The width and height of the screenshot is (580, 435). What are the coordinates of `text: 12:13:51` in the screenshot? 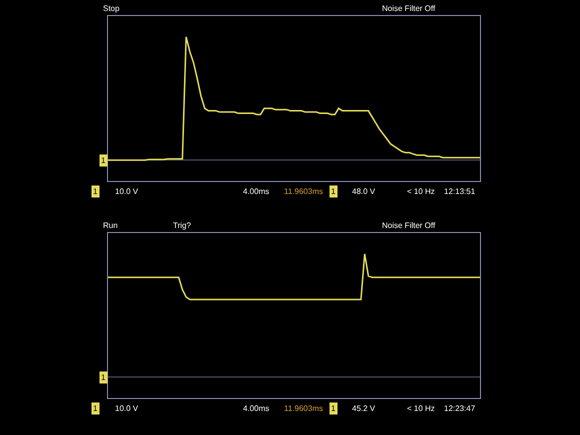 It's located at (460, 191).